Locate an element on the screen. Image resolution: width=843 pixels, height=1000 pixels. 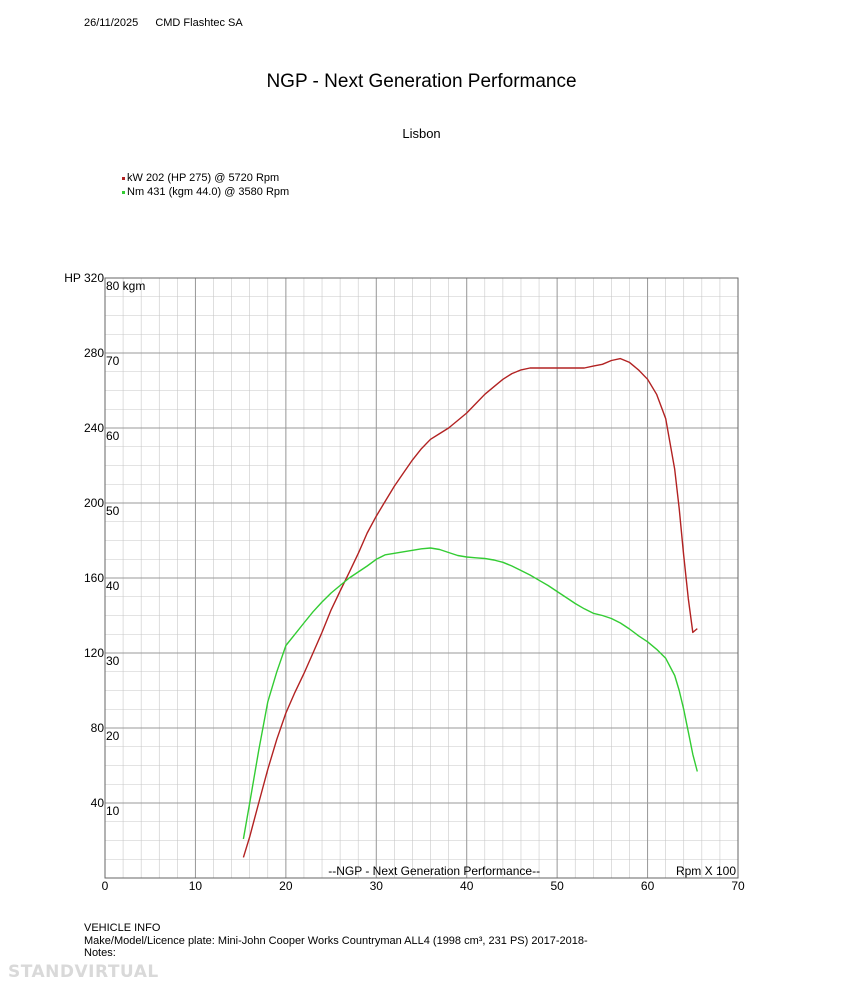
y-tick-label-kgm: 20 is located at coordinates (113, 736).